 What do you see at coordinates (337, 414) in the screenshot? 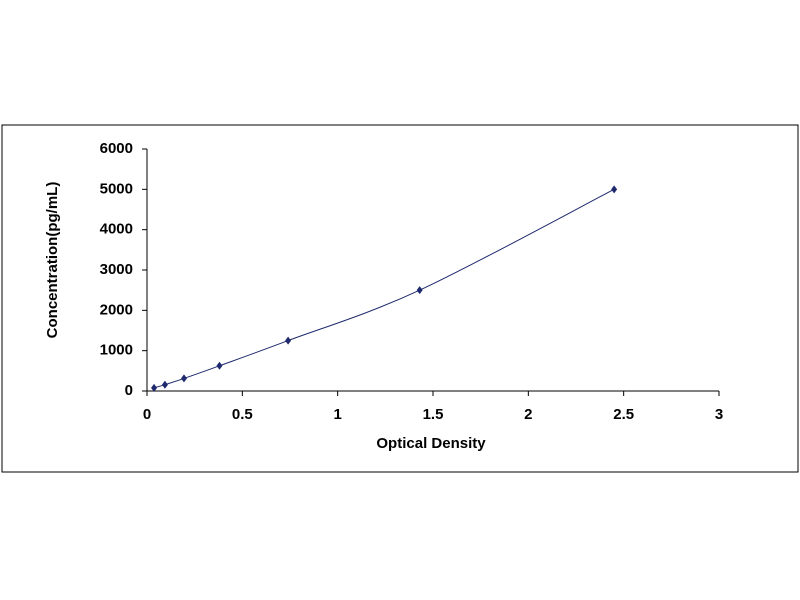
I see `x-tick-label: 1` at bounding box center [337, 414].